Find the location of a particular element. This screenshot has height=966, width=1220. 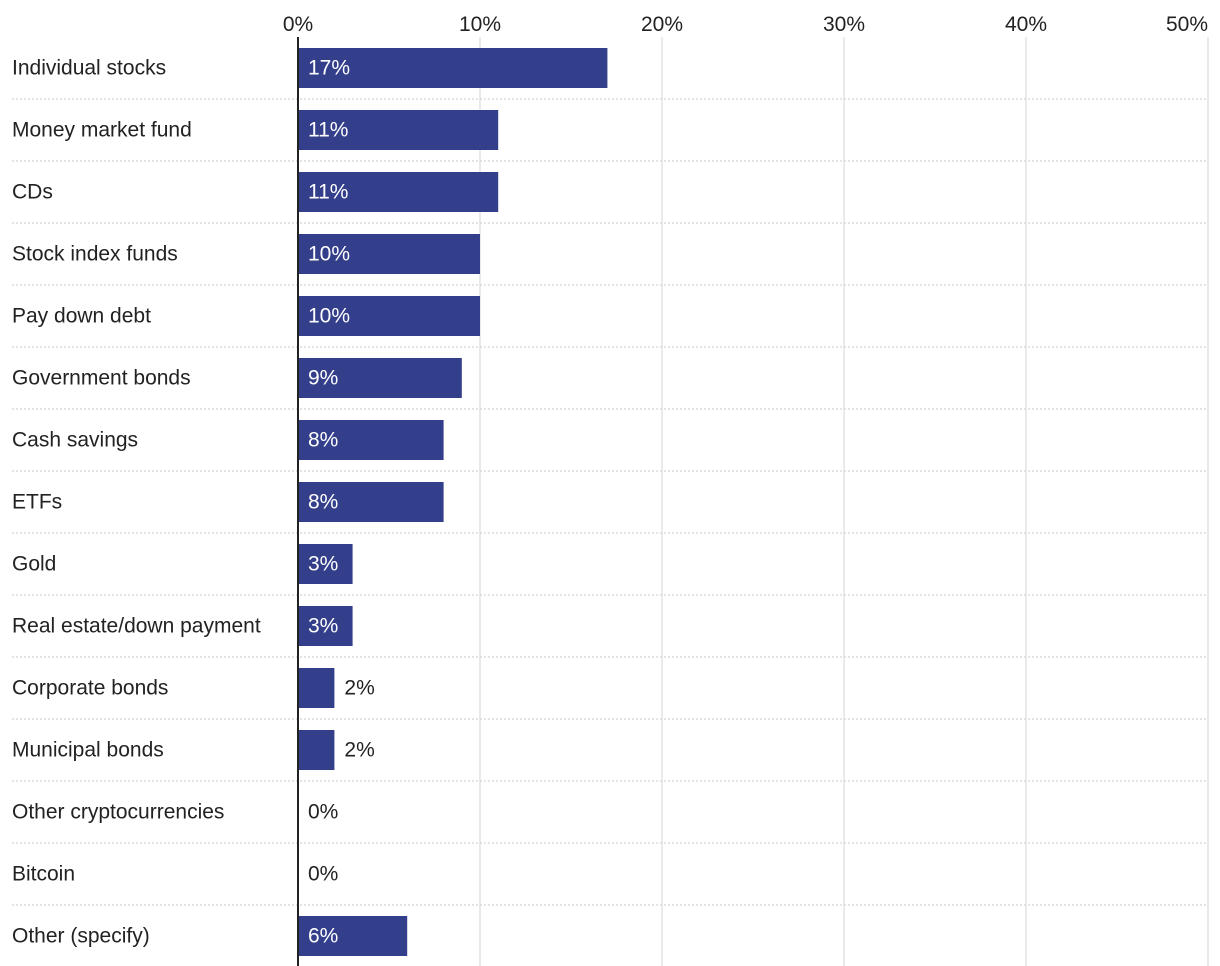

value-label: 9% is located at coordinates (323, 378).